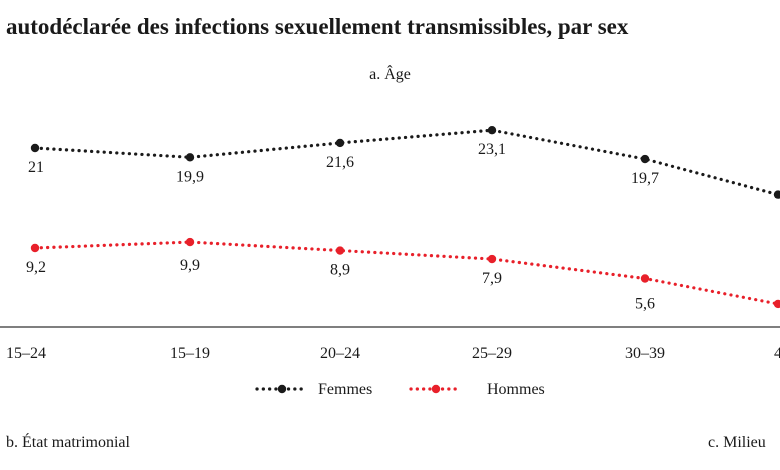 The image size is (780, 470). I want to click on series-line-hommes, so click(406, 273).